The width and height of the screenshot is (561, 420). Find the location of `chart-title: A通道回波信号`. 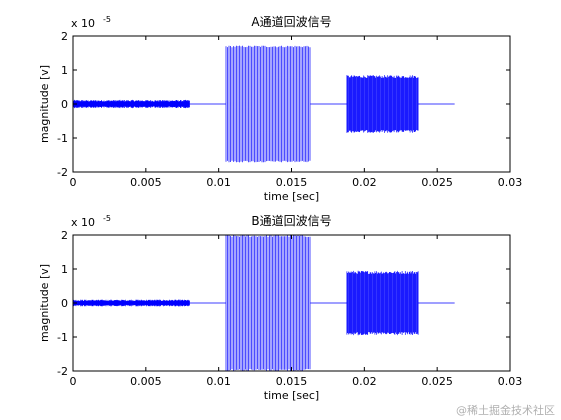

chart-title: A通道回波信号 is located at coordinates (291, 22).